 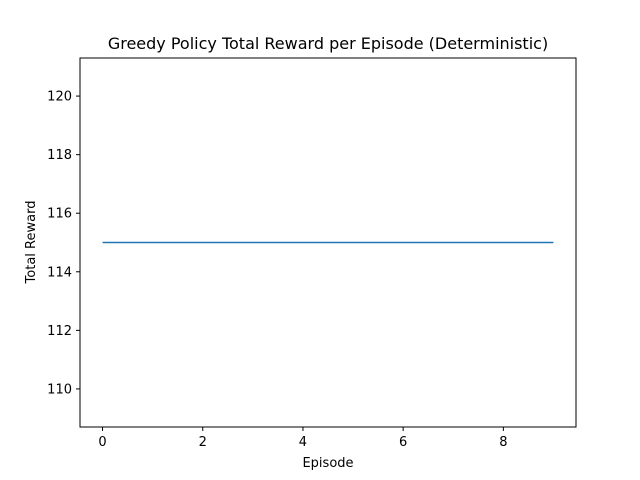 What do you see at coordinates (59, 214) in the screenshot?
I see `y-tick-label: 116` at bounding box center [59, 214].